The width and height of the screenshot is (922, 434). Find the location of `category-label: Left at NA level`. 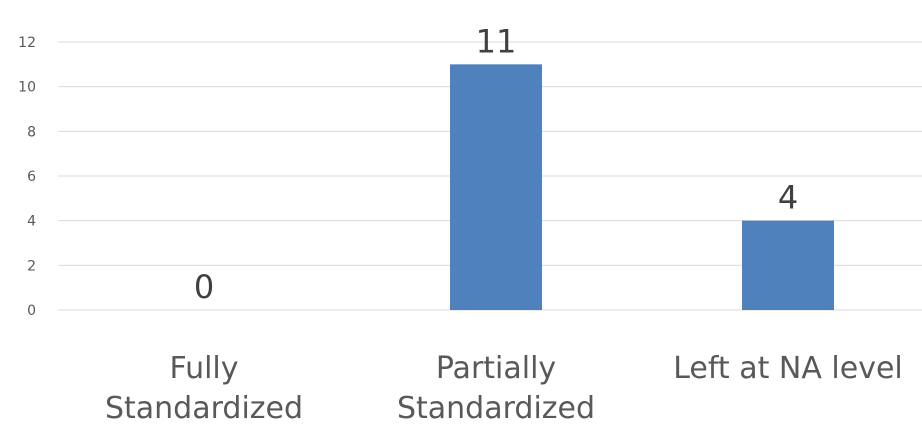

category-label: Left at NA level is located at coordinates (788, 368).